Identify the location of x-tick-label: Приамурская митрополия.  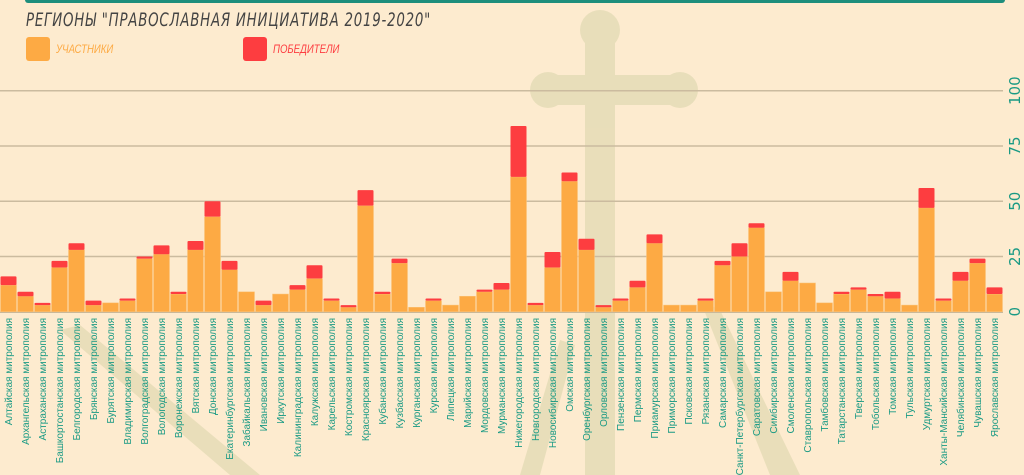
(655, 378).